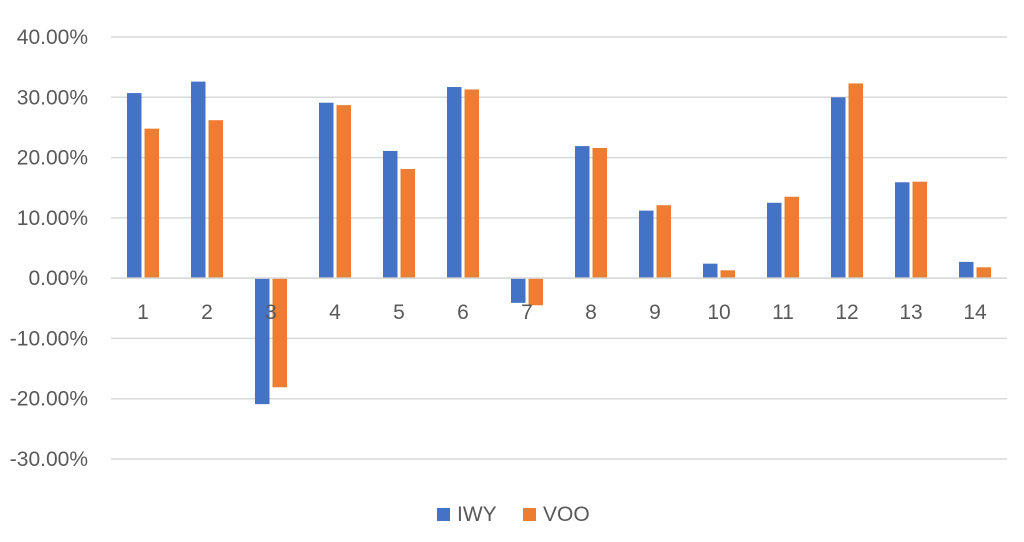 Image resolution: width=1024 pixels, height=542 pixels. I want to click on x-category-label: 10, so click(718, 312).